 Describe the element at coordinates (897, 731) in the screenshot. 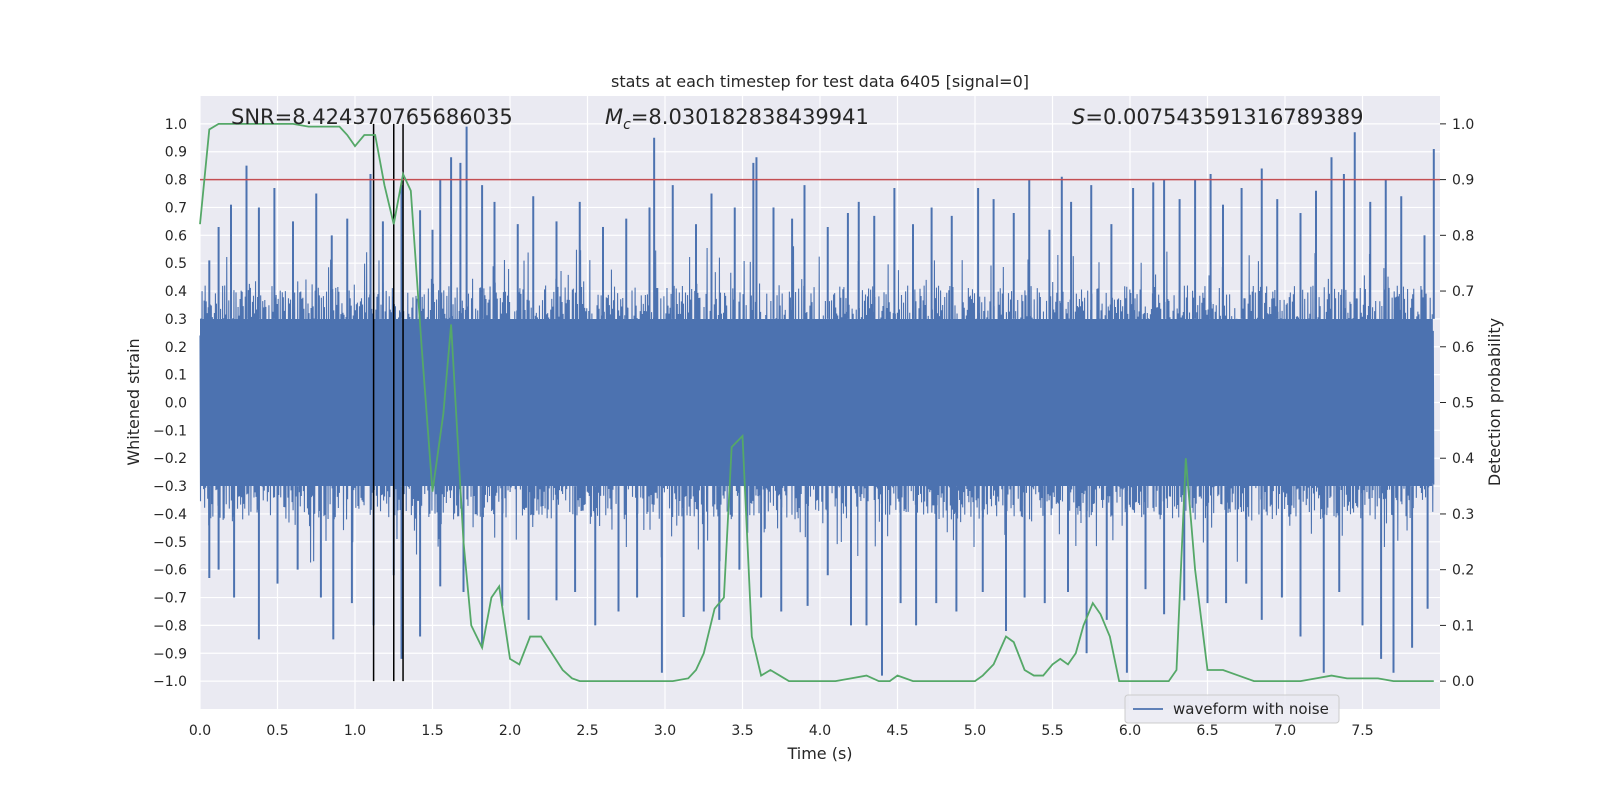

I see `x-tick-label: 4.5` at that location.